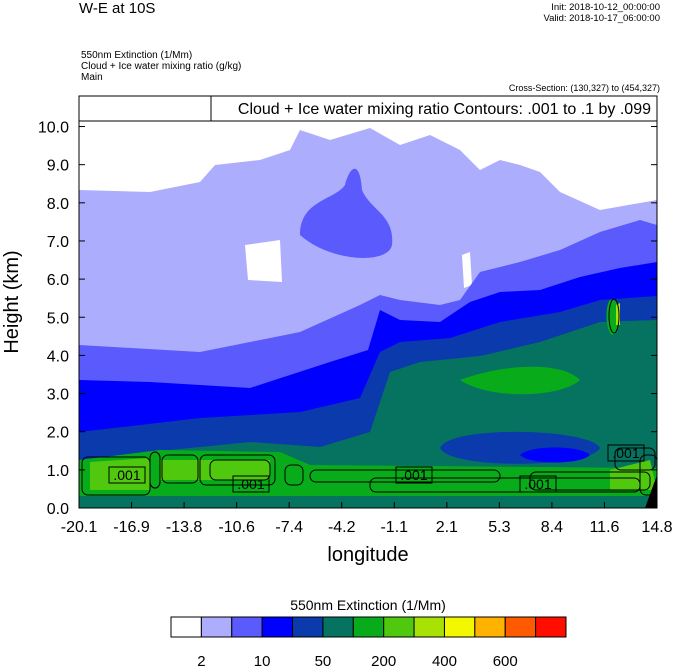 The width and height of the screenshot is (674, 667). Describe the element at coordinates (58, 318) in the screenshot. I see `y-tick-label: 5.0` at that location.